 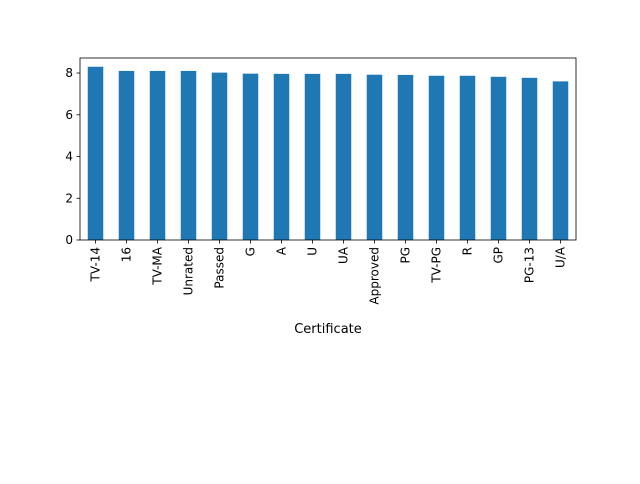 What do you see at coordinates (467, 158) in the screenshot?
I see `bar-r` at bounding box center [467, 158].